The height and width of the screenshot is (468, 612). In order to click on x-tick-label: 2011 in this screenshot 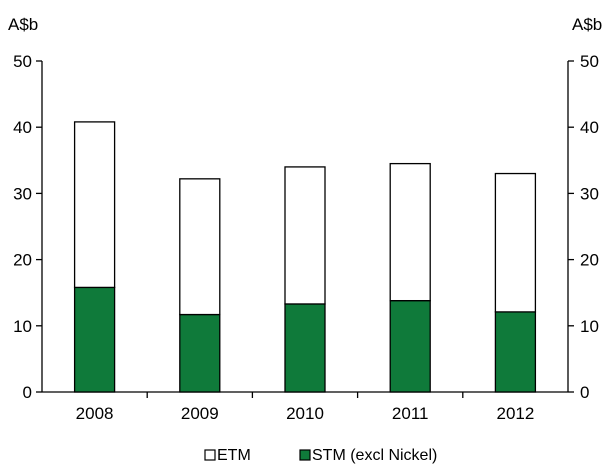, I will do `click(410, 413)`.